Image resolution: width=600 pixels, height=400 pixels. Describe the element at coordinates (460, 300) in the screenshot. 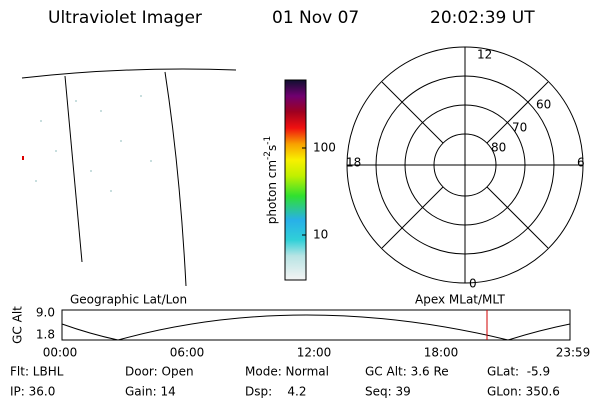

I see `orbit-title: Apex MLat/MLT` at that location.